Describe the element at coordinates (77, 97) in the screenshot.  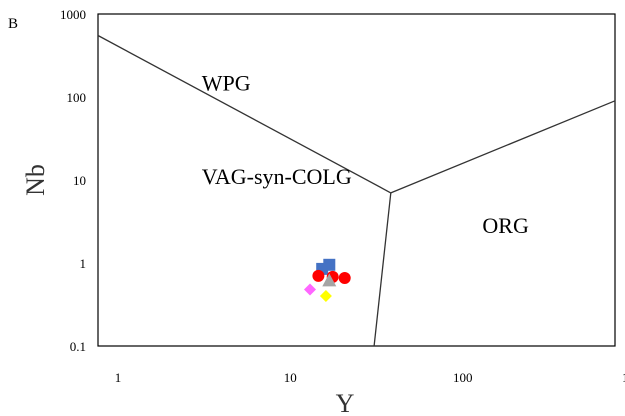
I see `y-tick-label: 100` at that location.